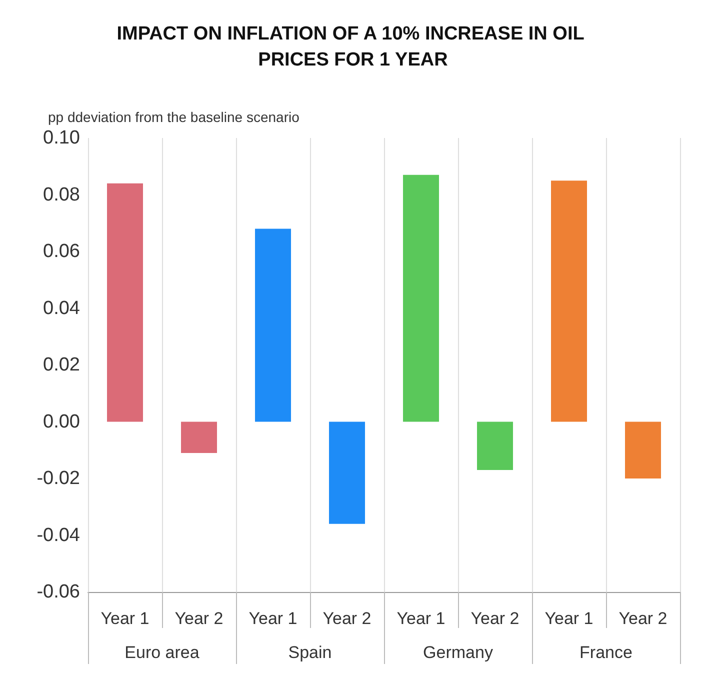 The height and width of the screenshot is (692, 708). Describe the element at coordinates (58, 592) in the screenshot. I see `y-tick-label: -0.06` at that location.